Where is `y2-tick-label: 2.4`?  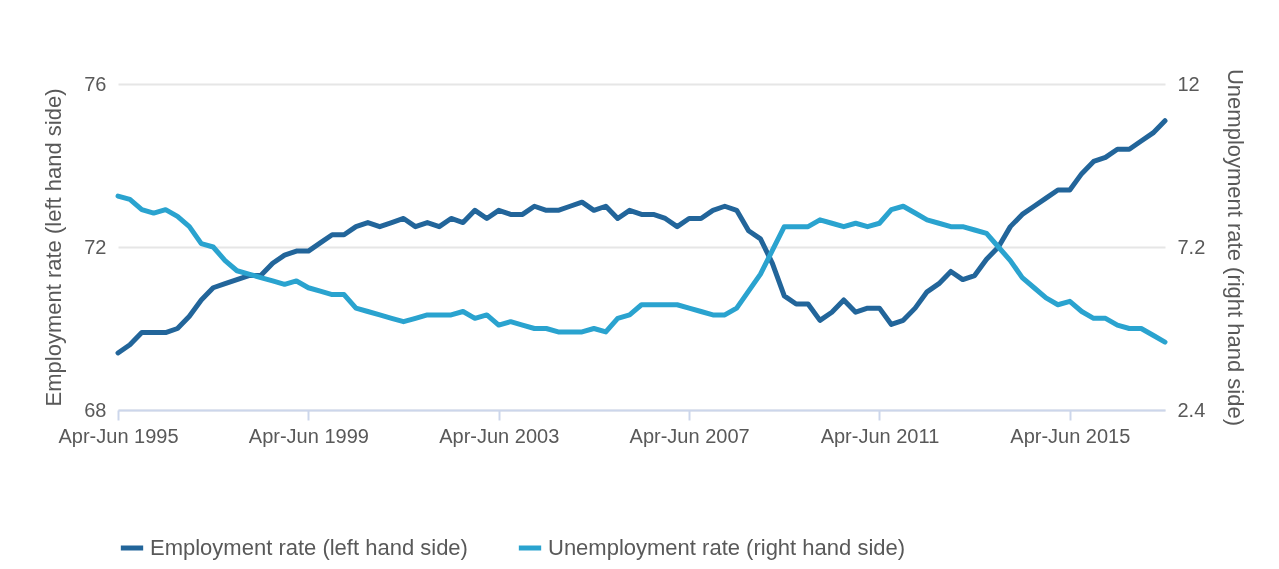 y2-tick-label: 2.4 is located at coordinates (1191, 409).